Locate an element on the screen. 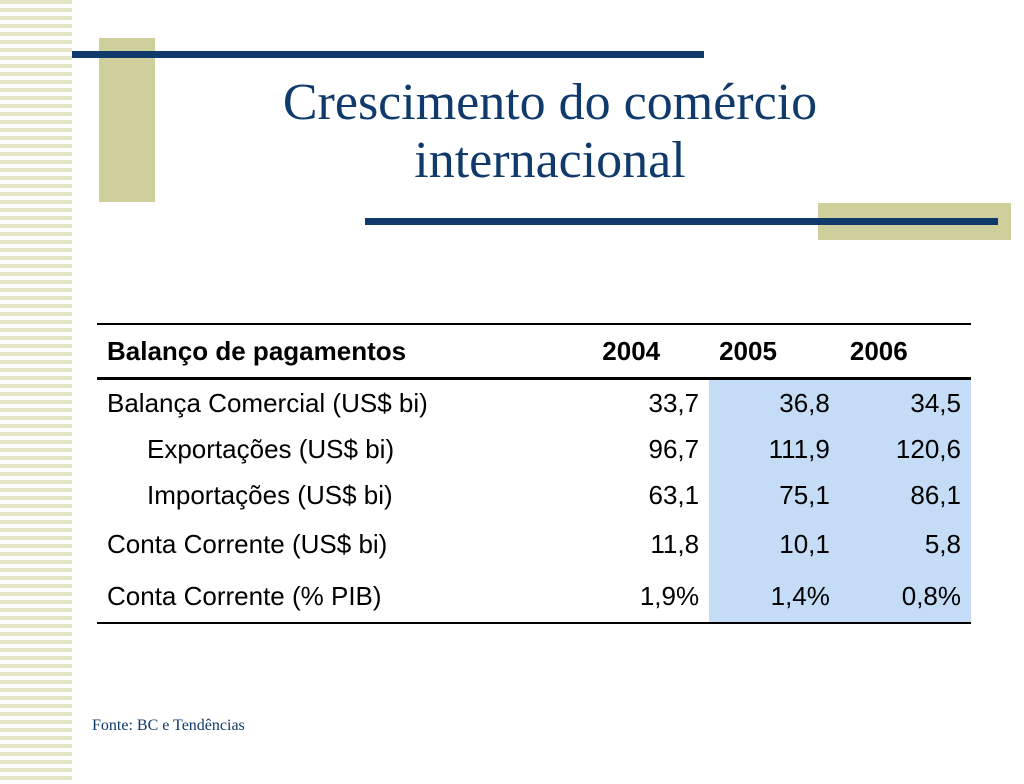 The height and width of the screenshot is (784, 1024). cell-2006: 34,5 is located at coordinates (905, 402).